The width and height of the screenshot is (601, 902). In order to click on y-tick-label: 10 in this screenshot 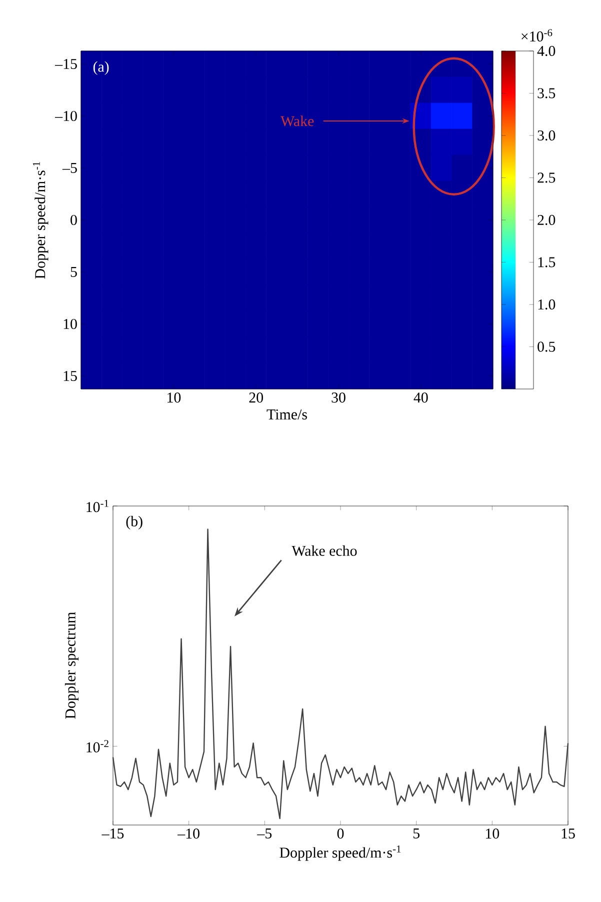, I will do `click(70, 324)`.